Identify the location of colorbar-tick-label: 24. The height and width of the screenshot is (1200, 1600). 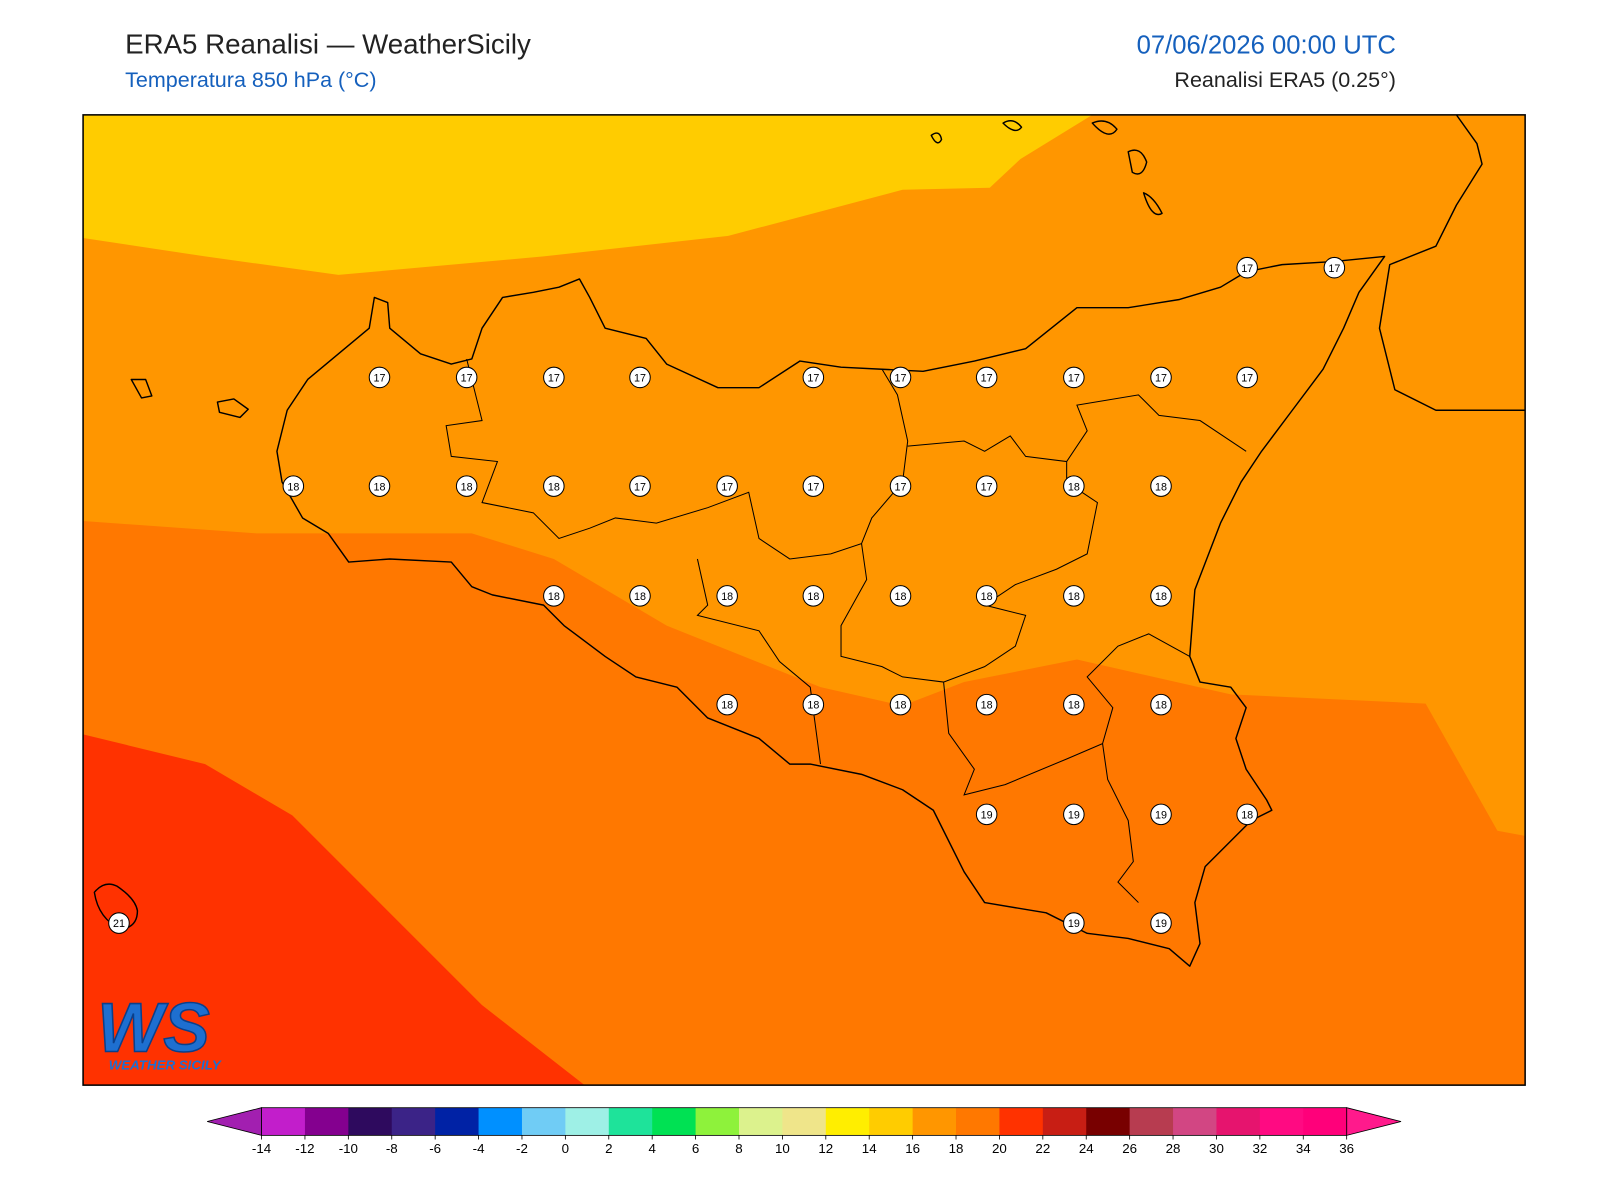
(1086, 1148).